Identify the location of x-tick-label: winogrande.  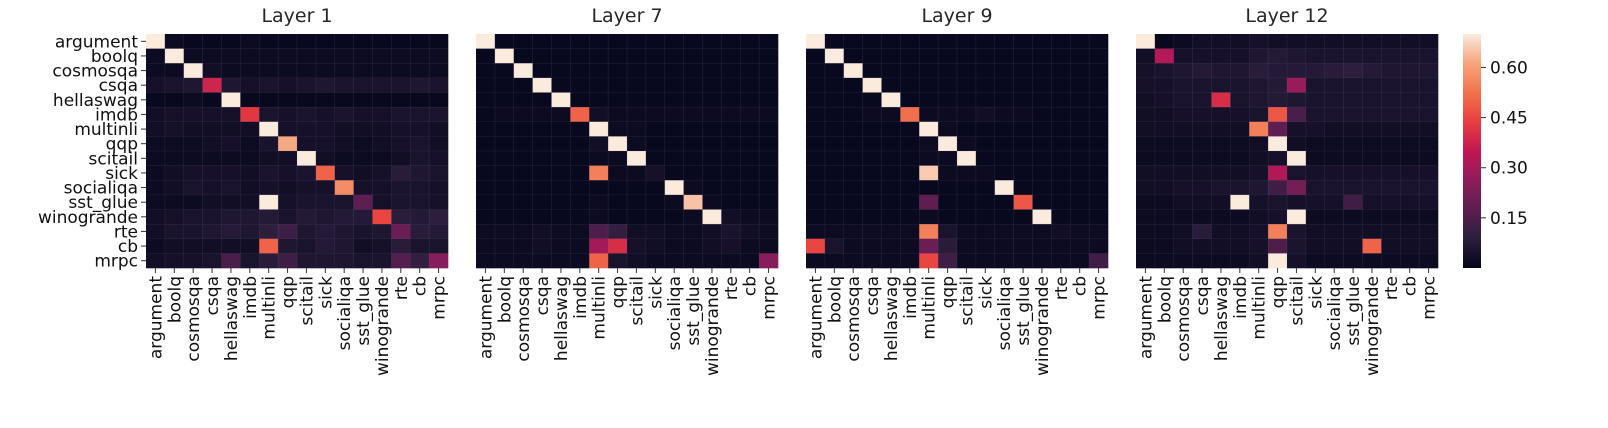
(1043, 326).